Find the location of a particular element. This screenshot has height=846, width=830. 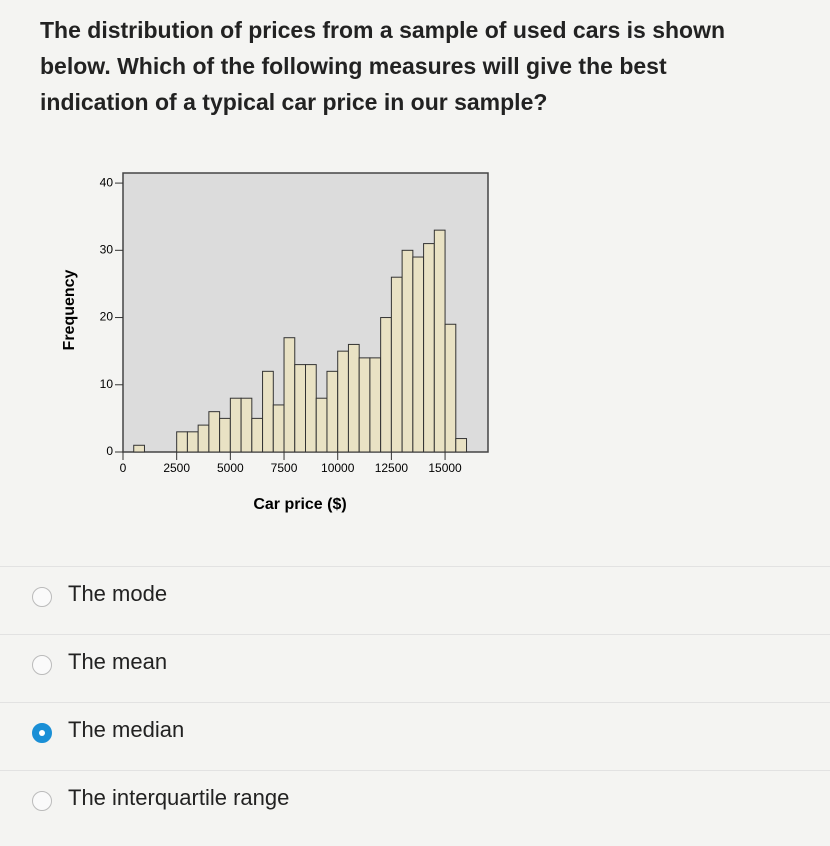

option: The median is located at coordinates (415, 735).